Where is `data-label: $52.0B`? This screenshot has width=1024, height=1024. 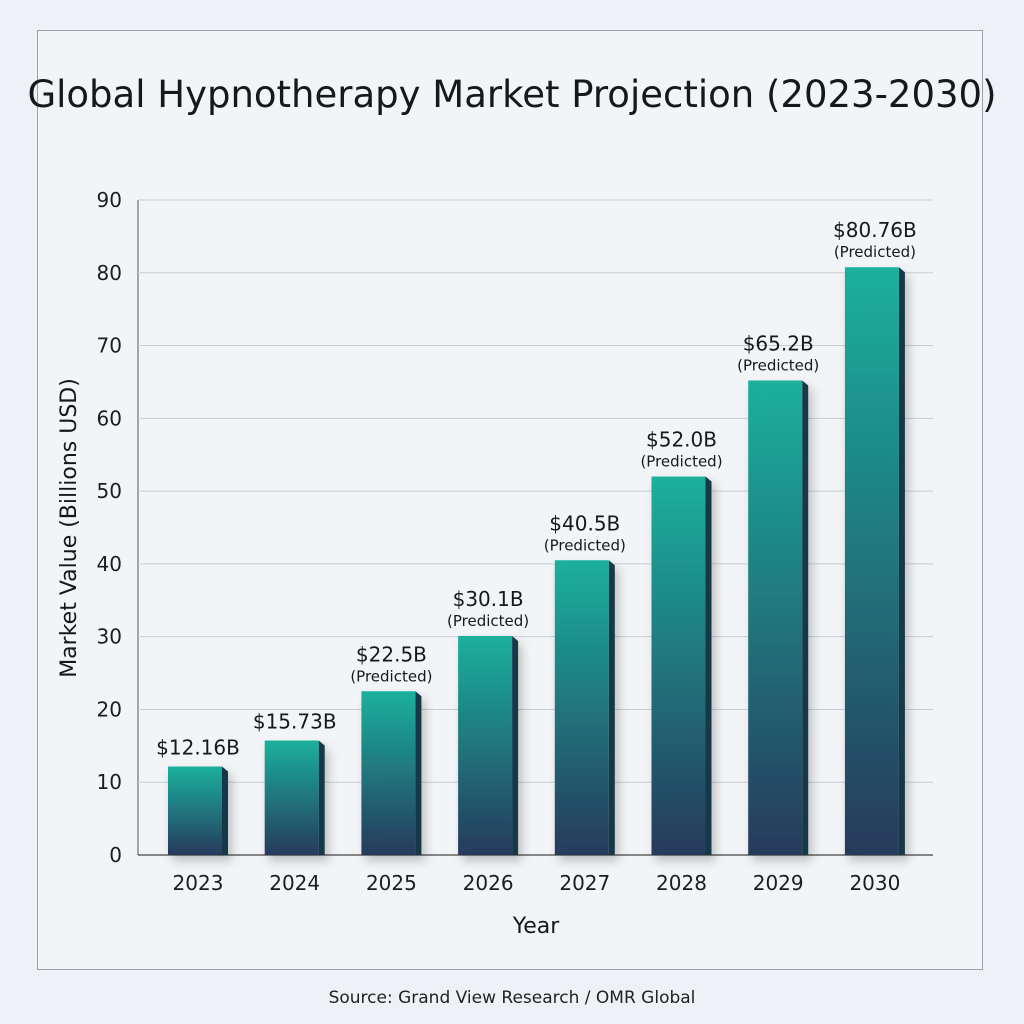
data-label: $52.0B is located at coordinates (681, 440).